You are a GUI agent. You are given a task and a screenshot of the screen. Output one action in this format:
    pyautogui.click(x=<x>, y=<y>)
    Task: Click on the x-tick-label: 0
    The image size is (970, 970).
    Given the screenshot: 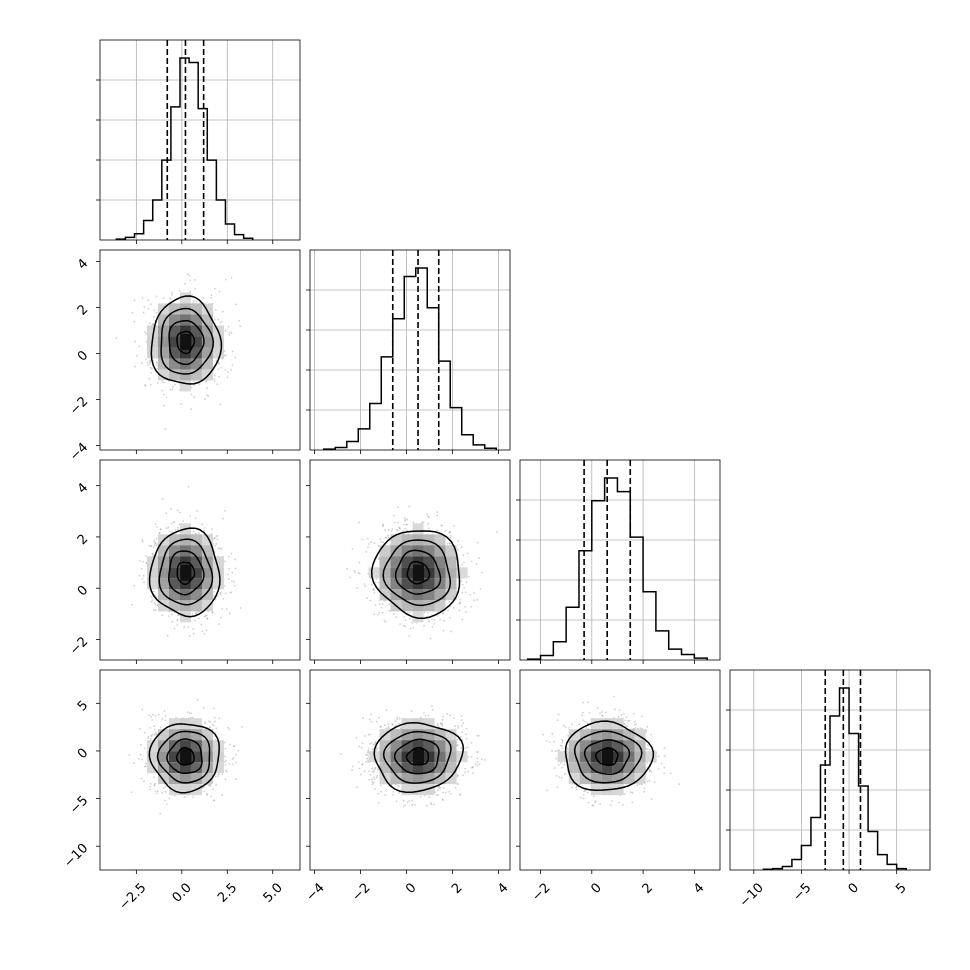 What is the action you would take?
    pyautogui.click(x=411, y=888)
    